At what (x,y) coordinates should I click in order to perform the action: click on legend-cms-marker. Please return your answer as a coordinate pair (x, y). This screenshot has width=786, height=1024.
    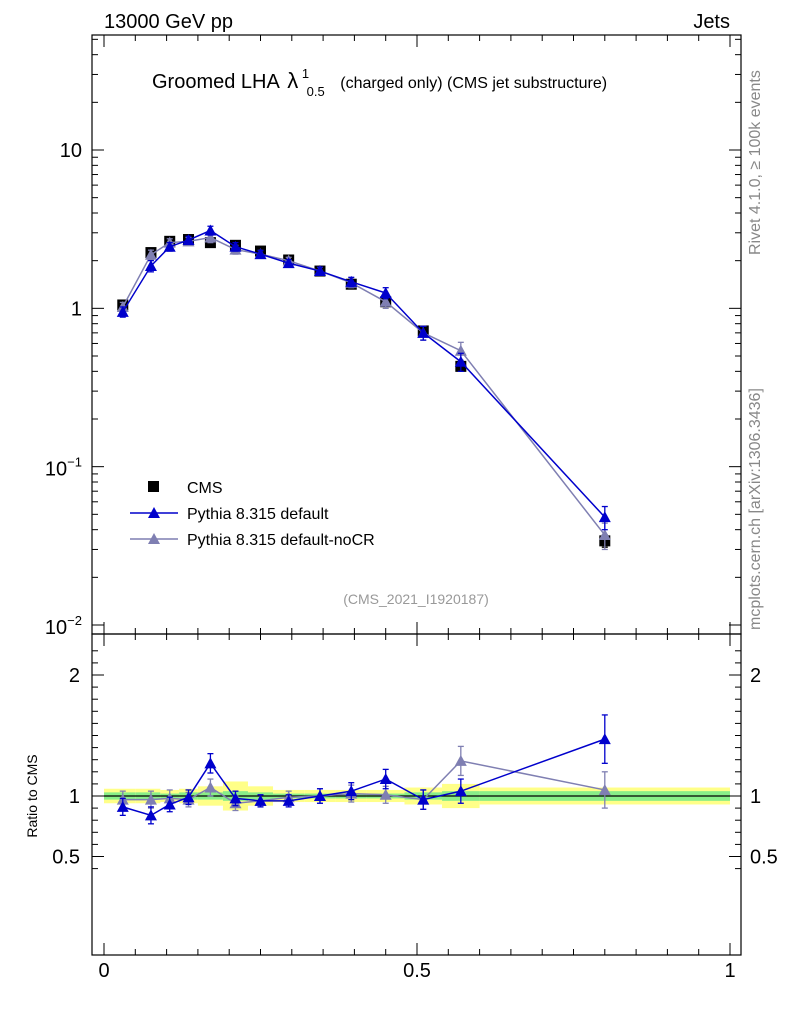
    Looking at the image, I should click on (153, 486).